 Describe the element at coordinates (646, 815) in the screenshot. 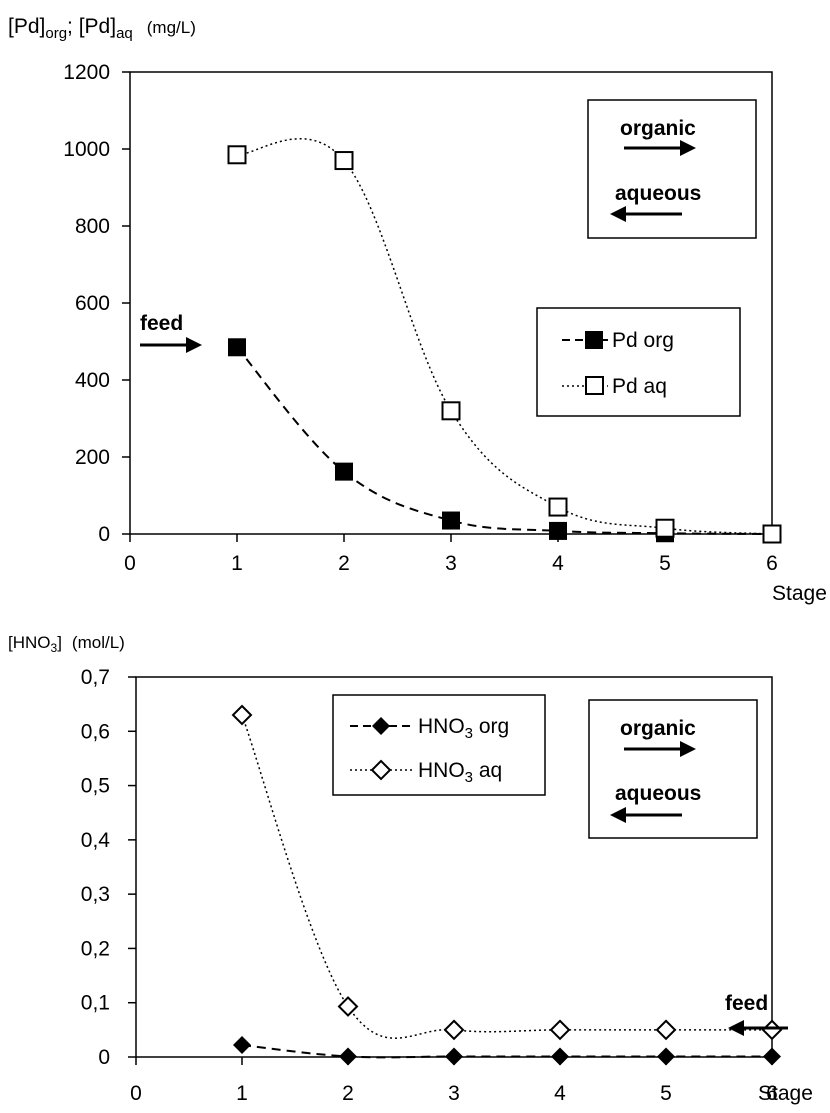

I see `chart-2-aqueous-arrow` at that location.